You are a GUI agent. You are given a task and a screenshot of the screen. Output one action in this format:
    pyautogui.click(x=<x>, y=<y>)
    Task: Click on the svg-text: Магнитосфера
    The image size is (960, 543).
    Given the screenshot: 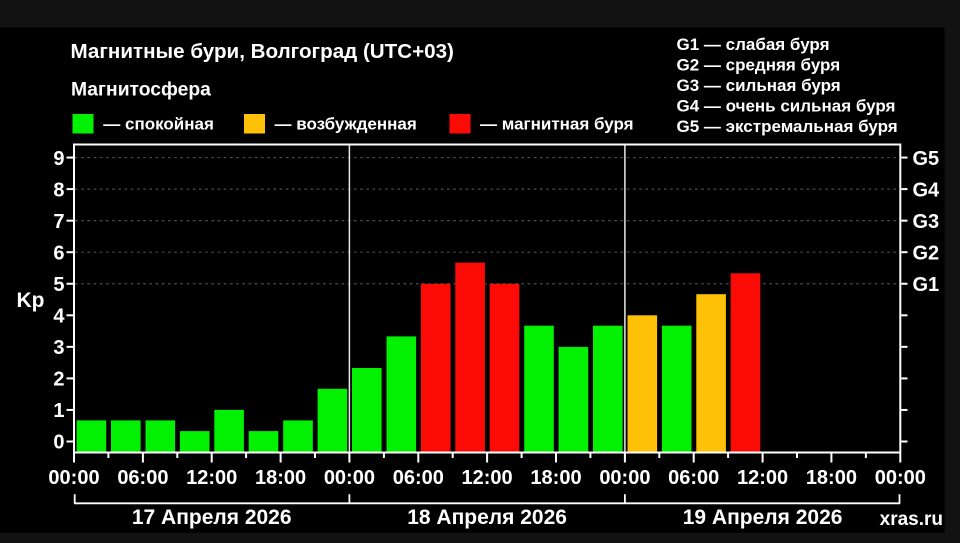 What is the action you would take?
    pyautogui.click(x=141, y=90)
    